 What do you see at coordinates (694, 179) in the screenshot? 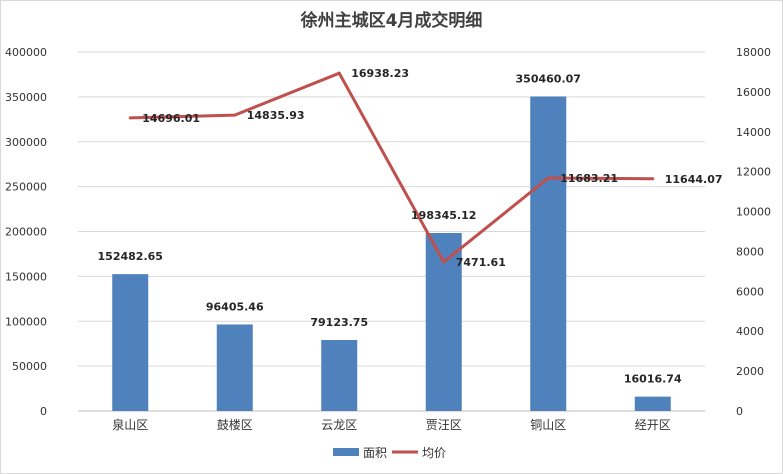
I see `line-data-label: 11644.07` at bounding box center [694, 179].